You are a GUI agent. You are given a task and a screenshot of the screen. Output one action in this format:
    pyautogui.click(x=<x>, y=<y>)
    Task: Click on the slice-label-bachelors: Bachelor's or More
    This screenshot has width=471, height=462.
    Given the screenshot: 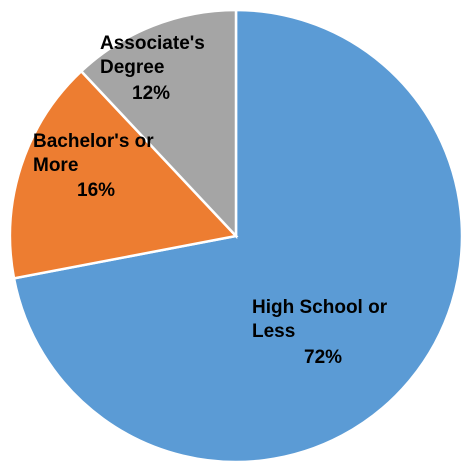 What is the action you would take?
    pyautogui.click(x=96, y=153)
    